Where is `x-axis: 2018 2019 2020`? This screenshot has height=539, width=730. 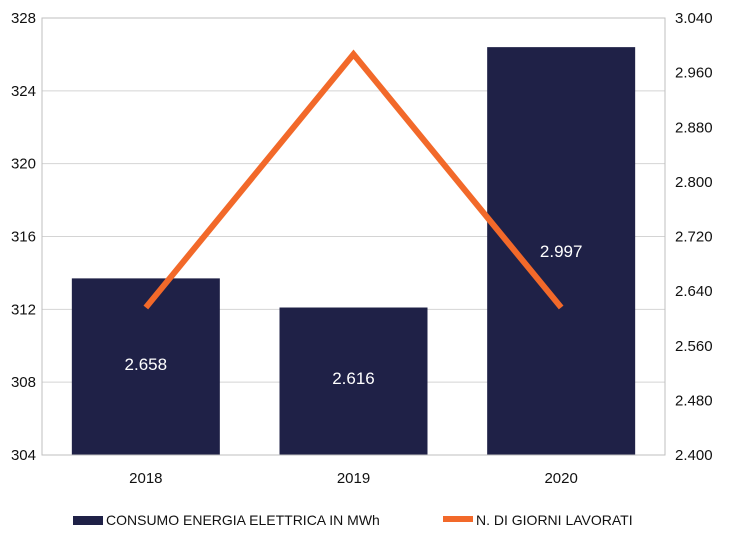 x-axis: 2018 2019 2020 is located at coordinates (353, 478).